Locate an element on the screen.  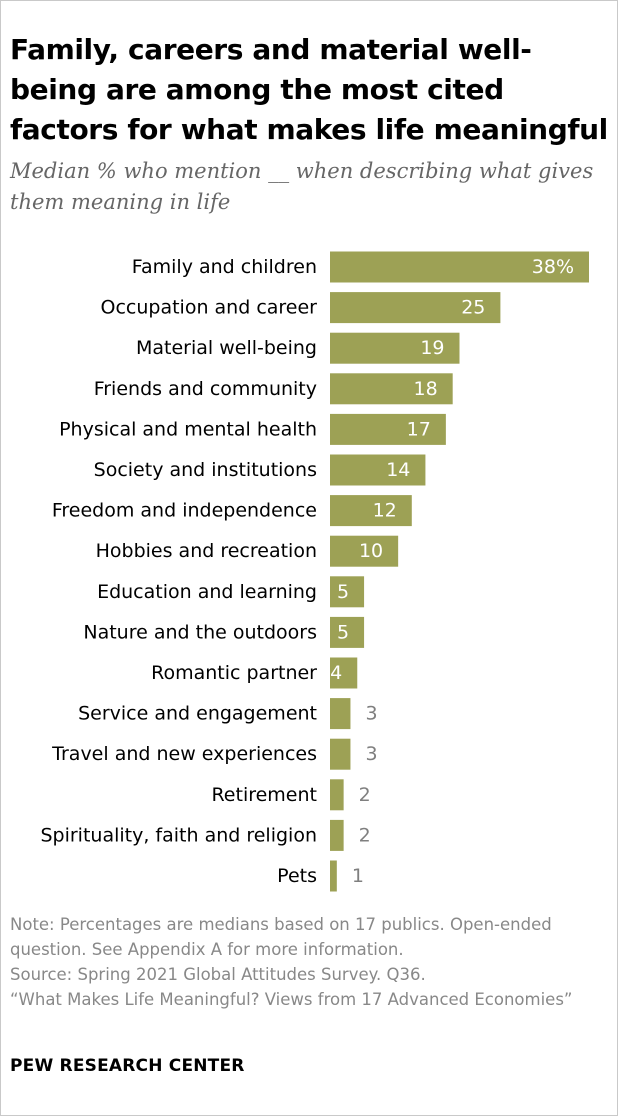
value-label: 14 is located at coordinates (398, 470).